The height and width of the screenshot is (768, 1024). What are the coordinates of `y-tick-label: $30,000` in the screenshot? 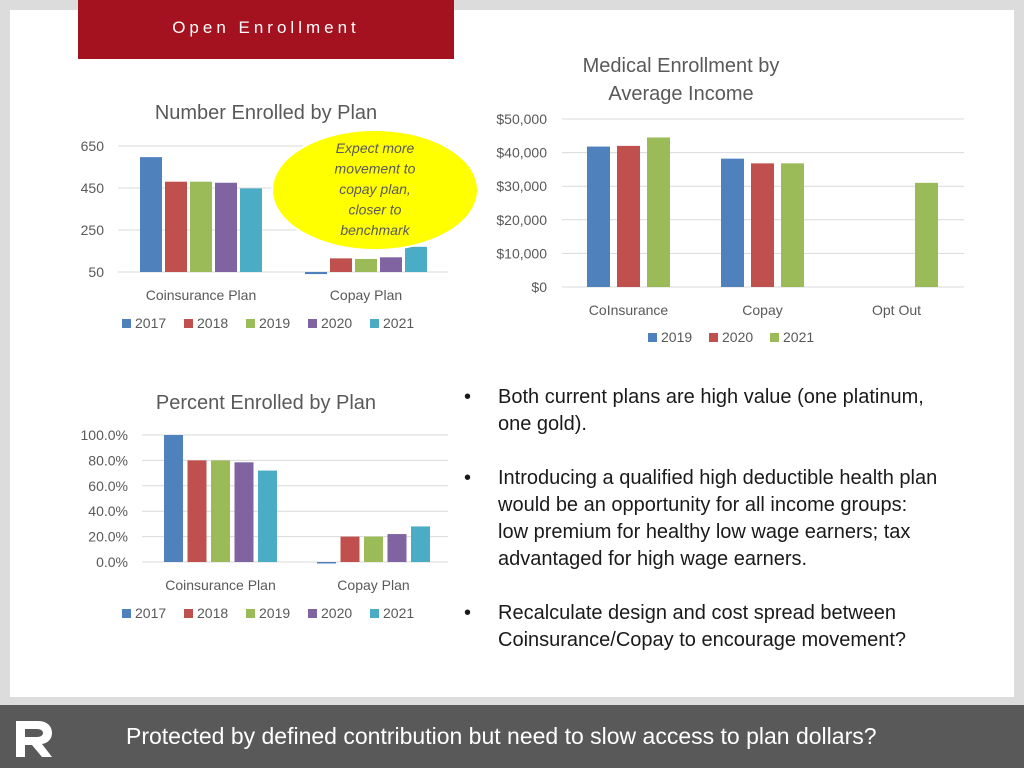 It's located at (521, 186).